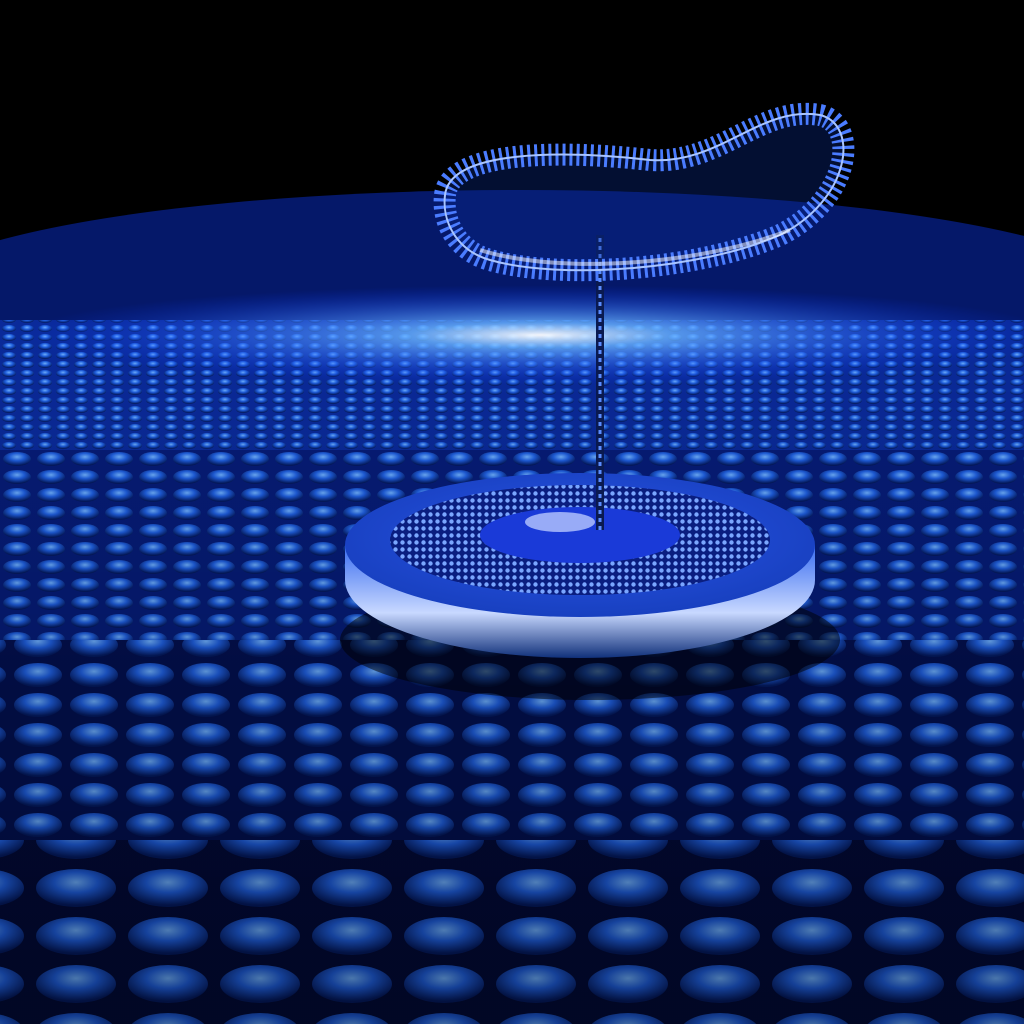  I want to click on ring-light, so click(635, 247).